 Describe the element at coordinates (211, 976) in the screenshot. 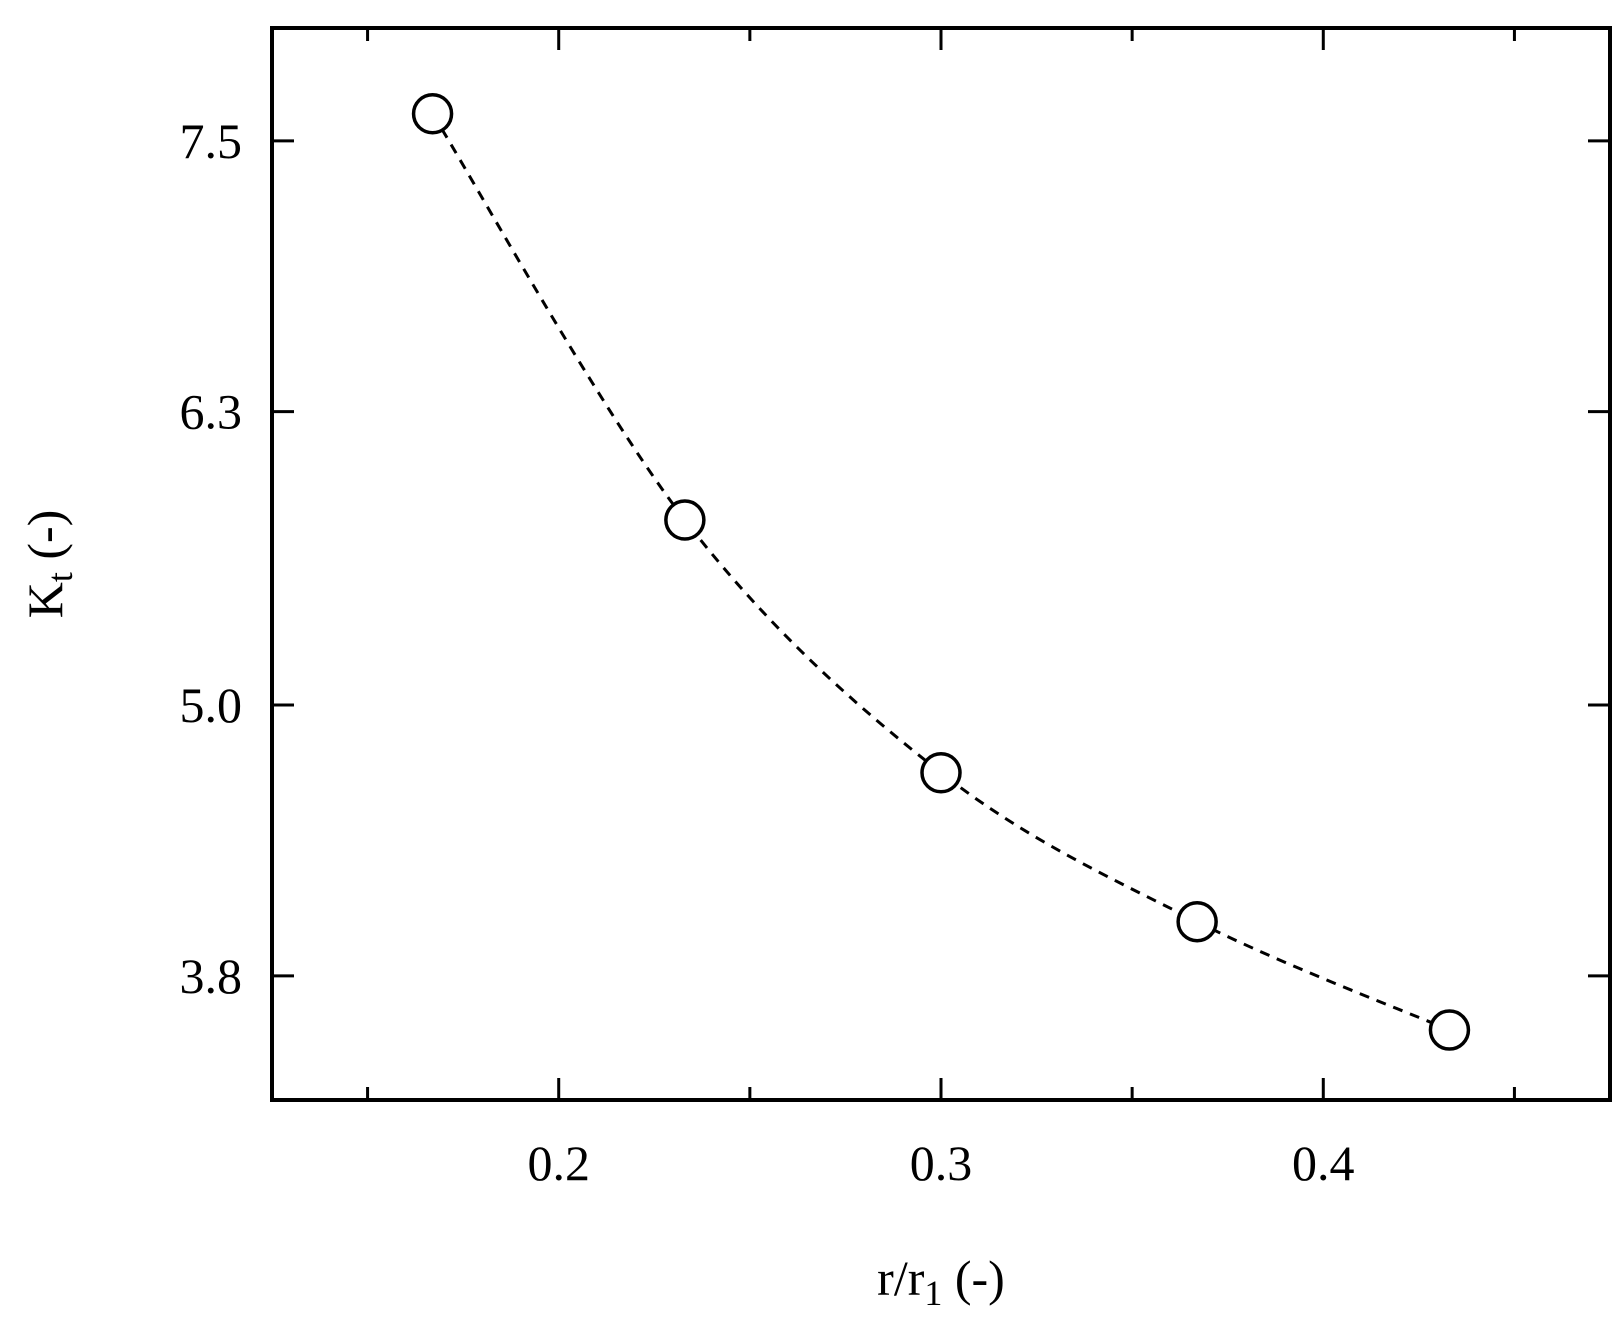

I see `y-tick-label: 3.8` at that location.